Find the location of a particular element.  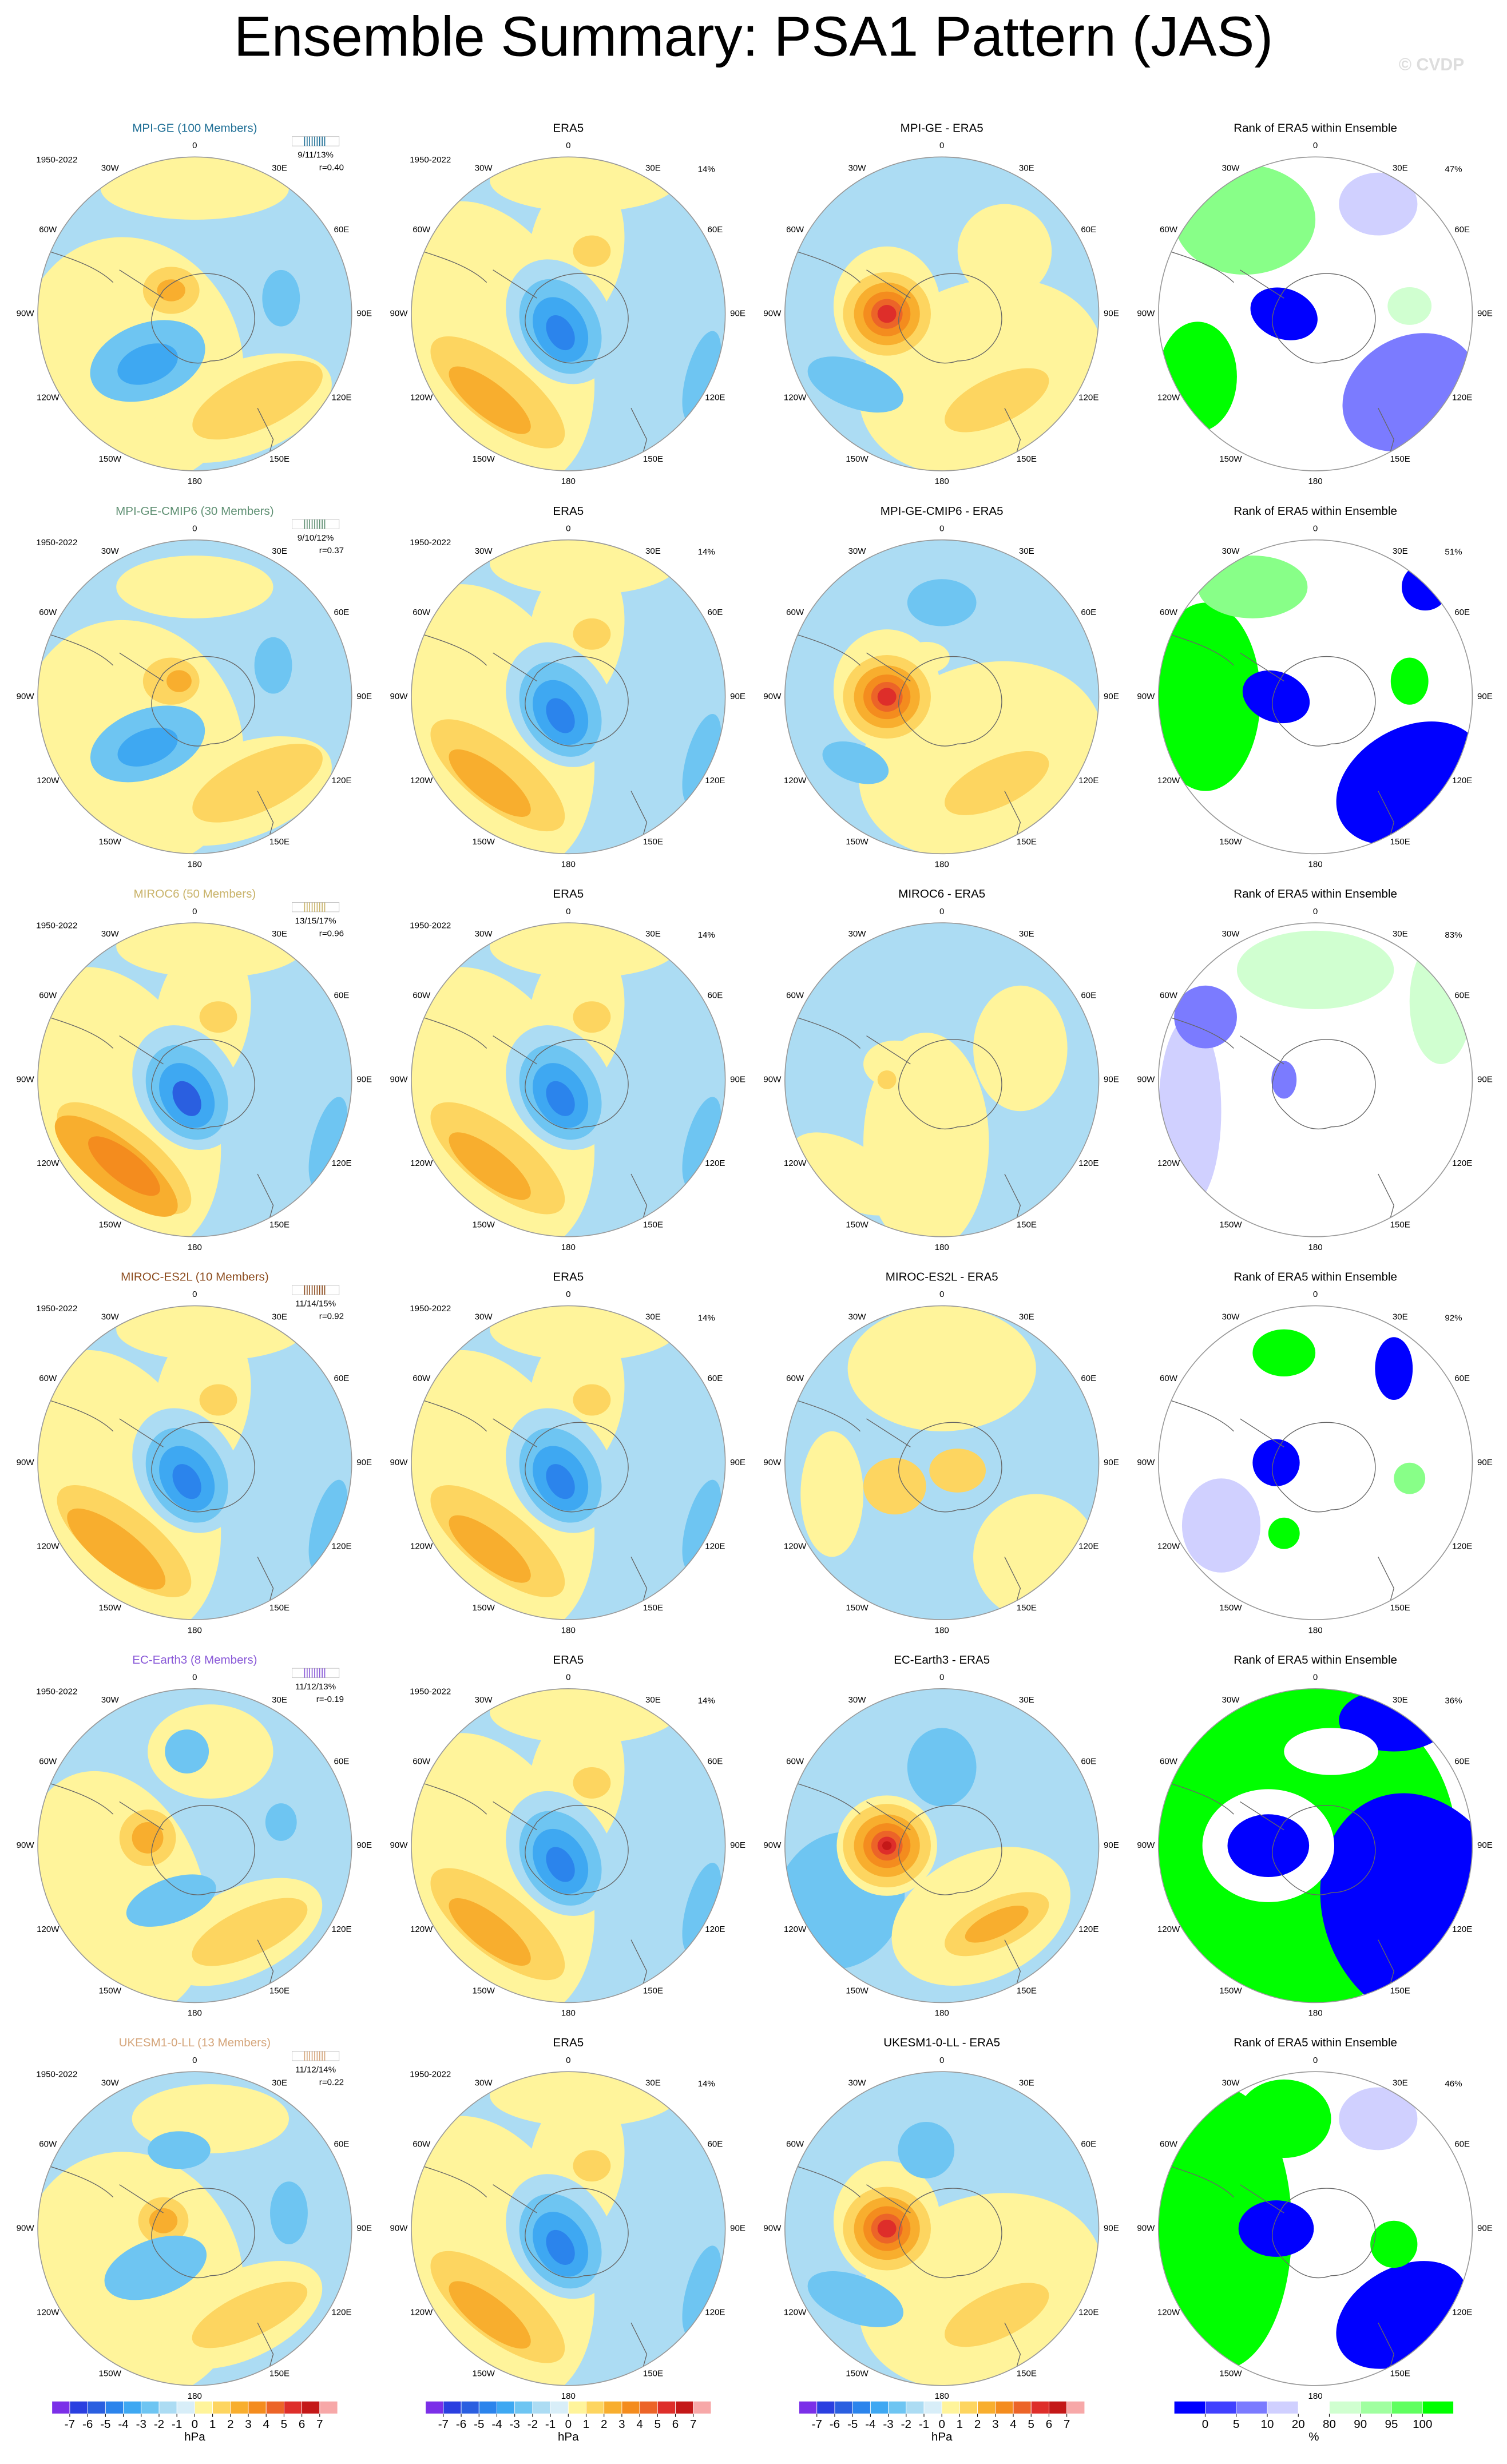

era5-title: ERA5 is located at coordinates (568, 2042).